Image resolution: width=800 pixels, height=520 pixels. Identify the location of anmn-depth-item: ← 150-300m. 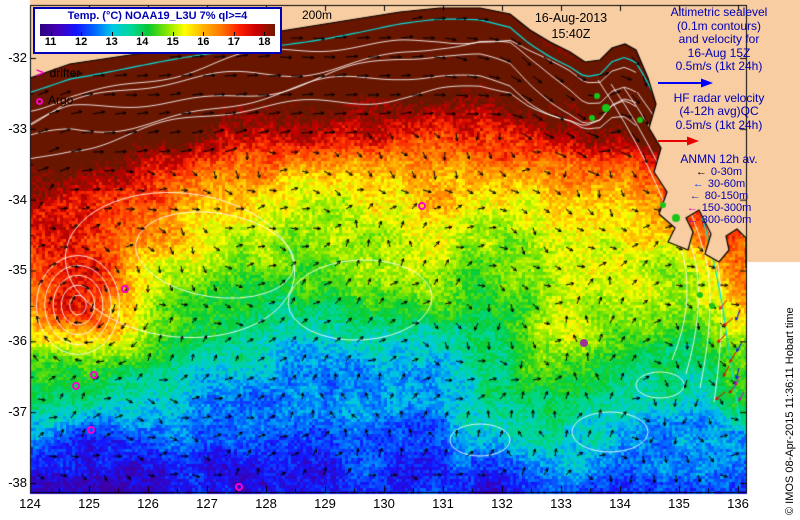
(719, 208).